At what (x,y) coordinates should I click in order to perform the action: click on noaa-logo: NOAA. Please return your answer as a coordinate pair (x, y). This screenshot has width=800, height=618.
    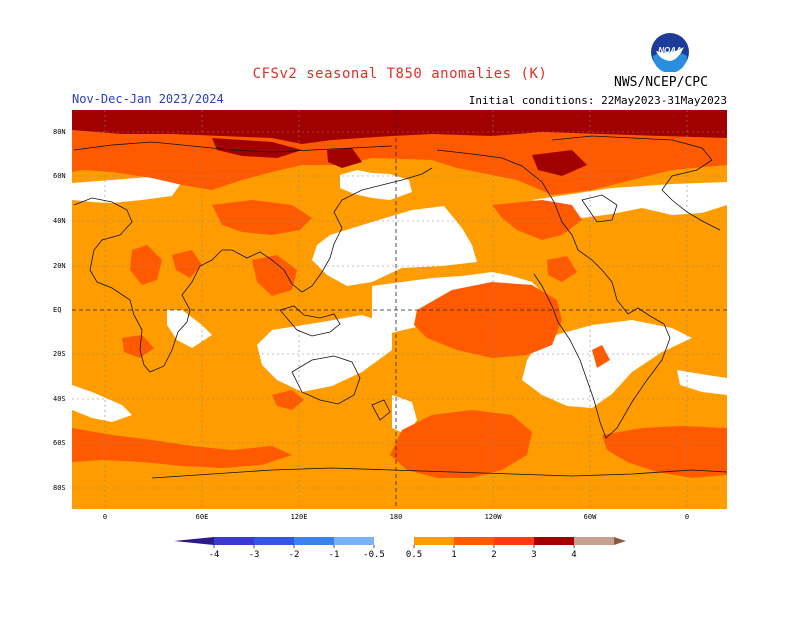
    Looking at the image, I should click on (670, 52).